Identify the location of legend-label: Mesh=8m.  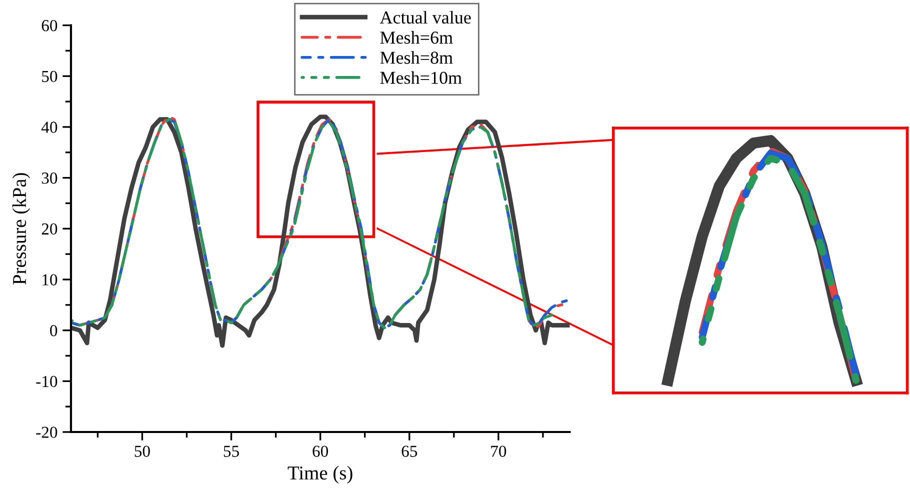
(416, 57).